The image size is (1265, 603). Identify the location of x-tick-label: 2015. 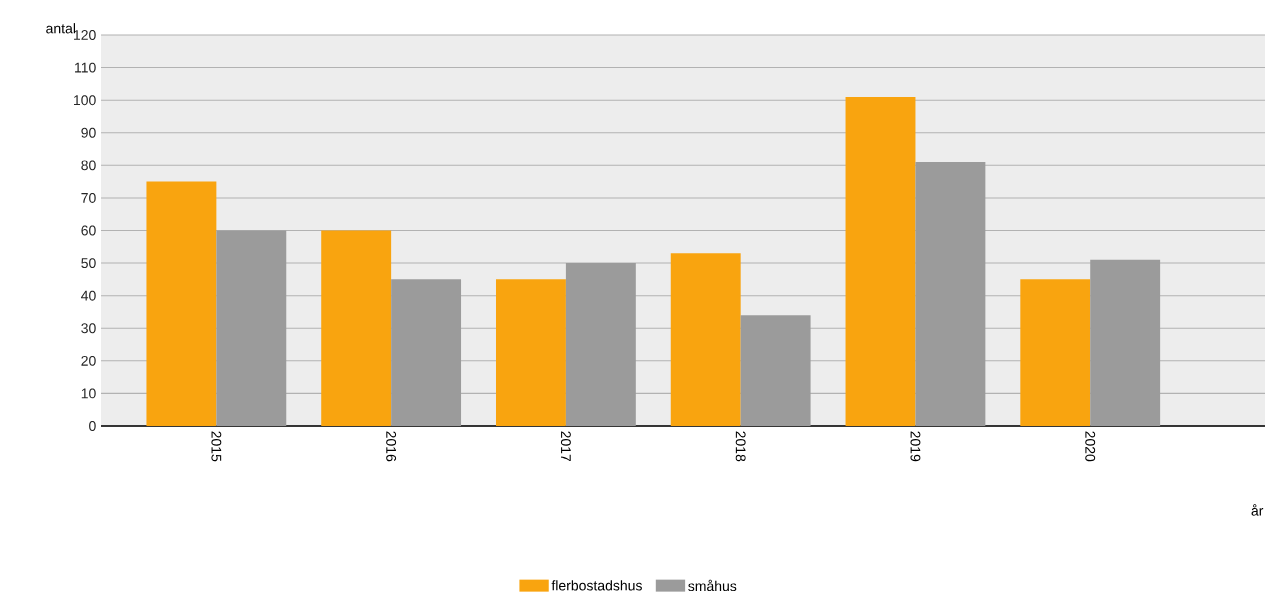
(216, 446).